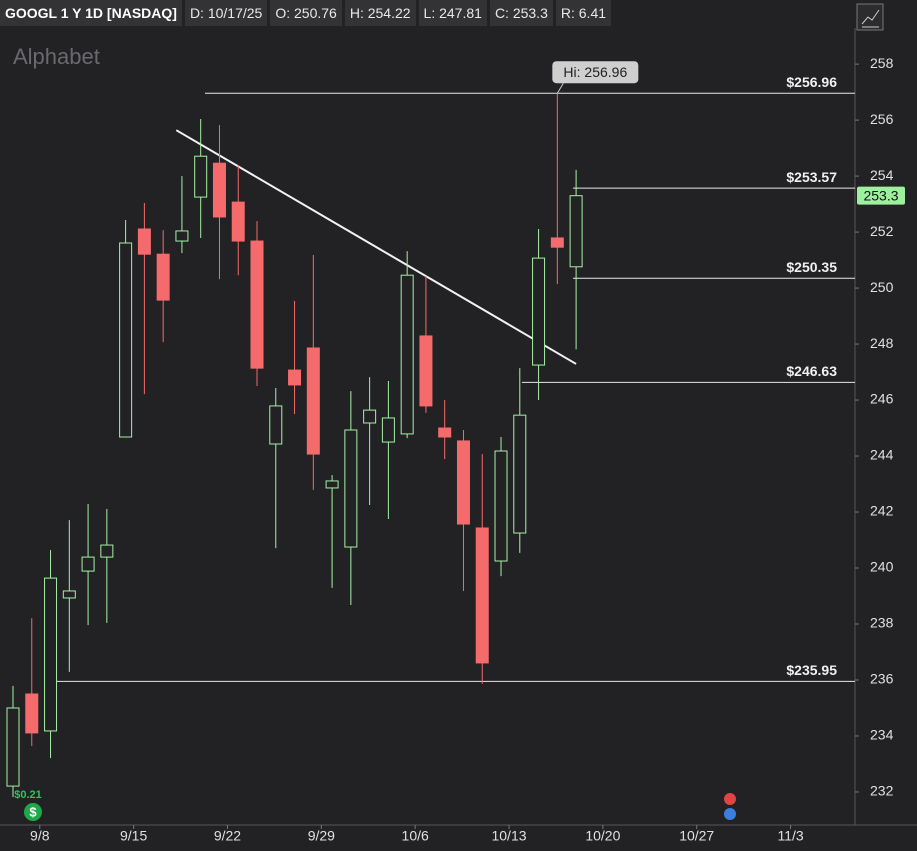 This screenshot has height=851, width=917. I want to click on dividend-glyph: $, so click(33, 811).